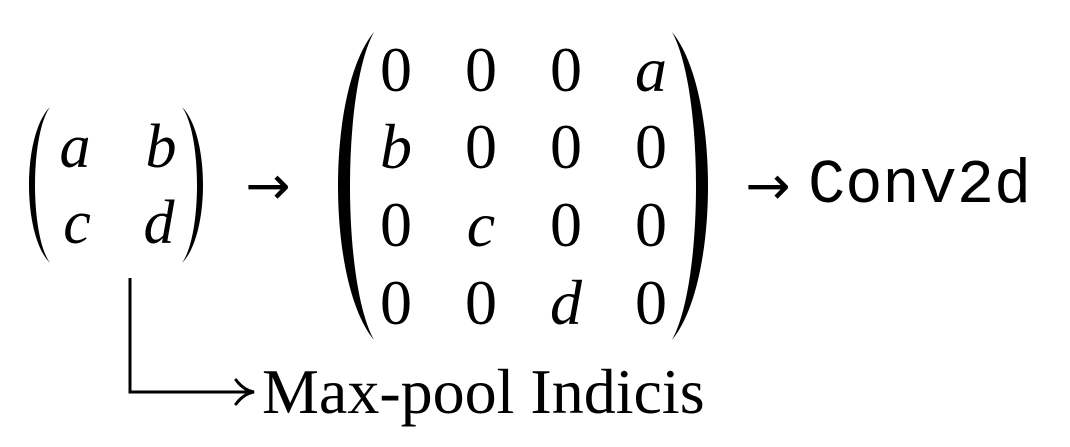  What do you see at coordinates (920, 185) in the screenshot?
I see `conv2d-label: Conv2d` at bounding box center [920, 185].